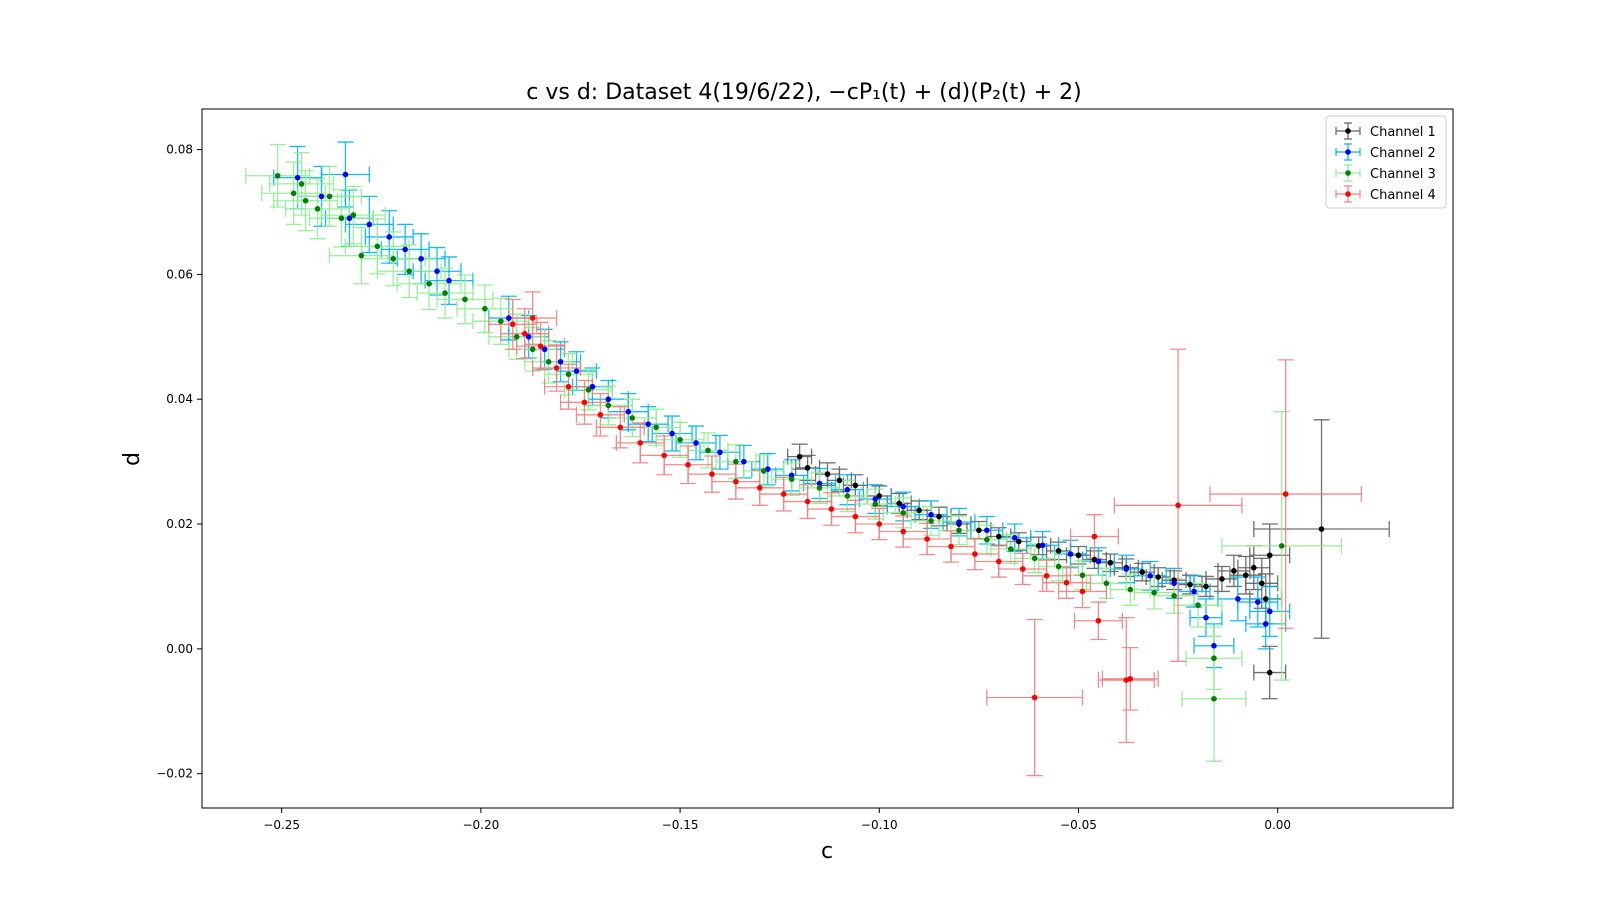  What do you see at coordinates (179, 524) in the screenshot?
I see `y-tick-label: 0.02` at bounding box center [179, 524].